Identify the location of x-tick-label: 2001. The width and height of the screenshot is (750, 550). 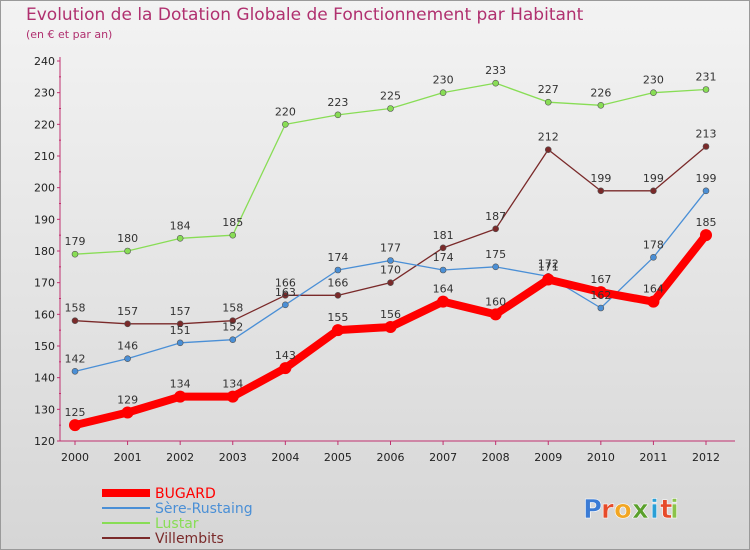
(128, 457).